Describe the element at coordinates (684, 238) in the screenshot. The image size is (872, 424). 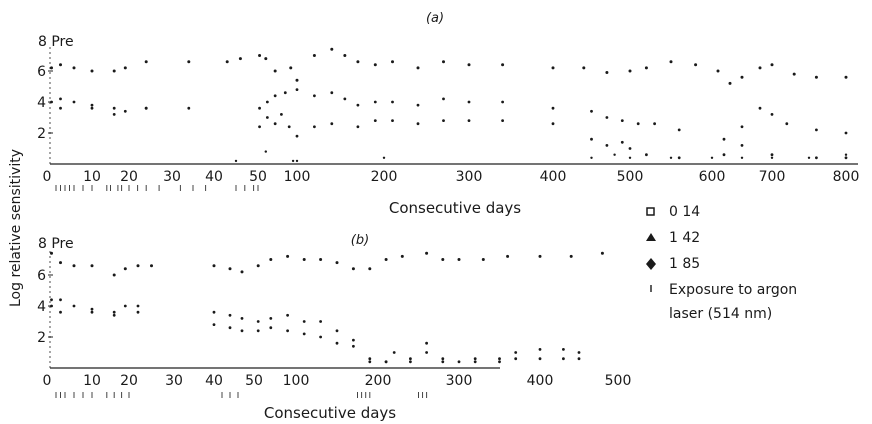
I see `legend-label-1-42: 1 42` at that location.